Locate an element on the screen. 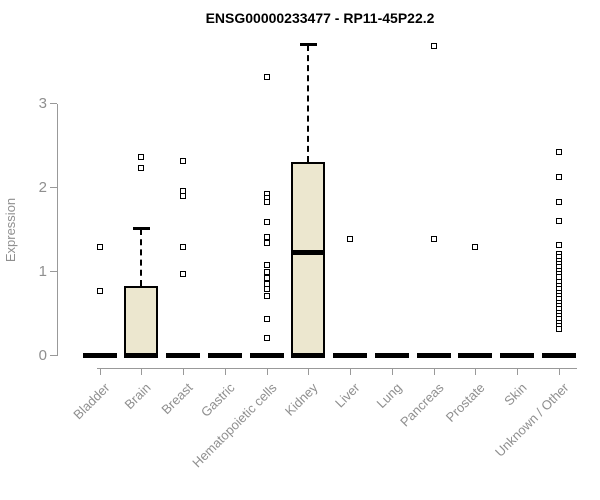 The height and width of the screenshot is (500, 600). y-tick-label: 0 is located at coordinates (42, 355).